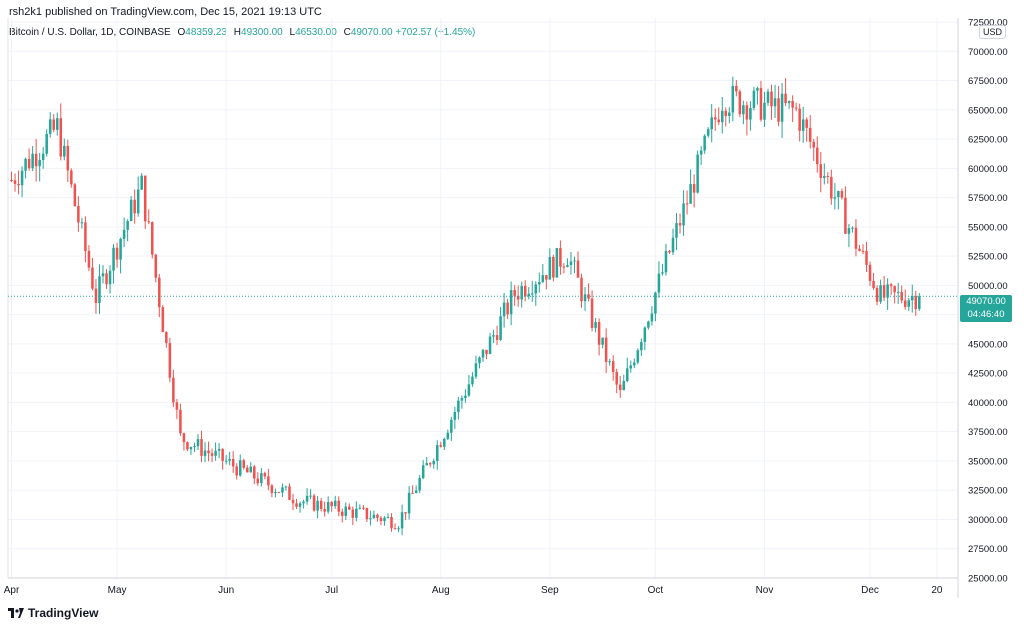 The width and height of the screenshot is (1024, 627). What do you see at coordinates (988, 432) in the screenshot?
I see `y-tick-label: 37500.00` at bounding box center [988, 432].